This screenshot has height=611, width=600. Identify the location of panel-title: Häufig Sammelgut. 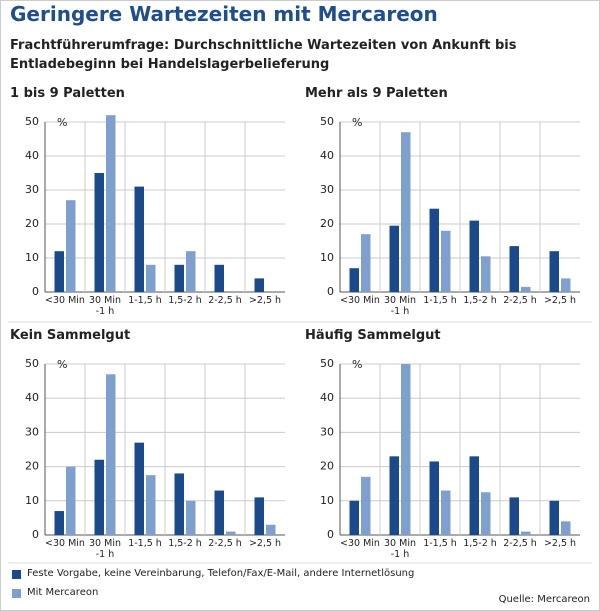
(373, 335).